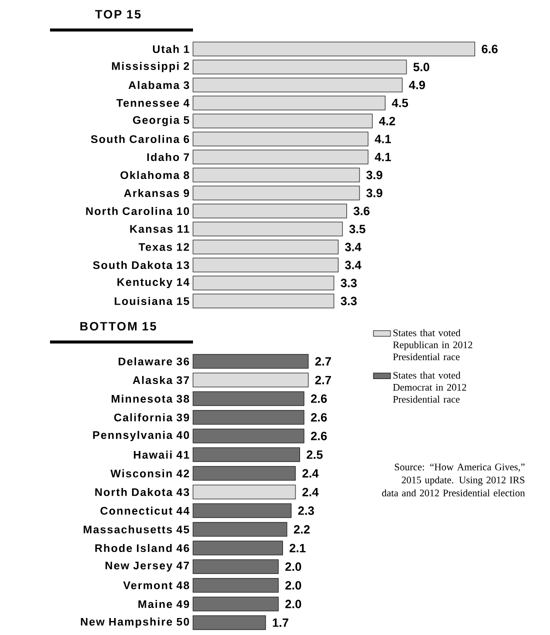  I want to click on data-label: 4.5, so click(400, 103).